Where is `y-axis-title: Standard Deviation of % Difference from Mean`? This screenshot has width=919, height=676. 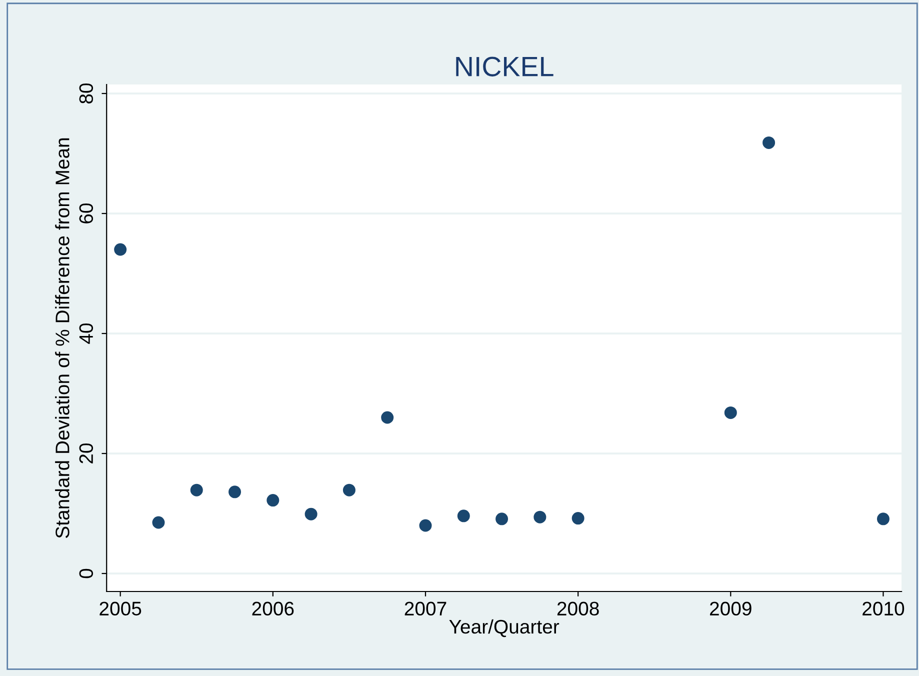 y-axis-title: Standard Deviation of % Difference from Mean is located at coordinates (62, 338).